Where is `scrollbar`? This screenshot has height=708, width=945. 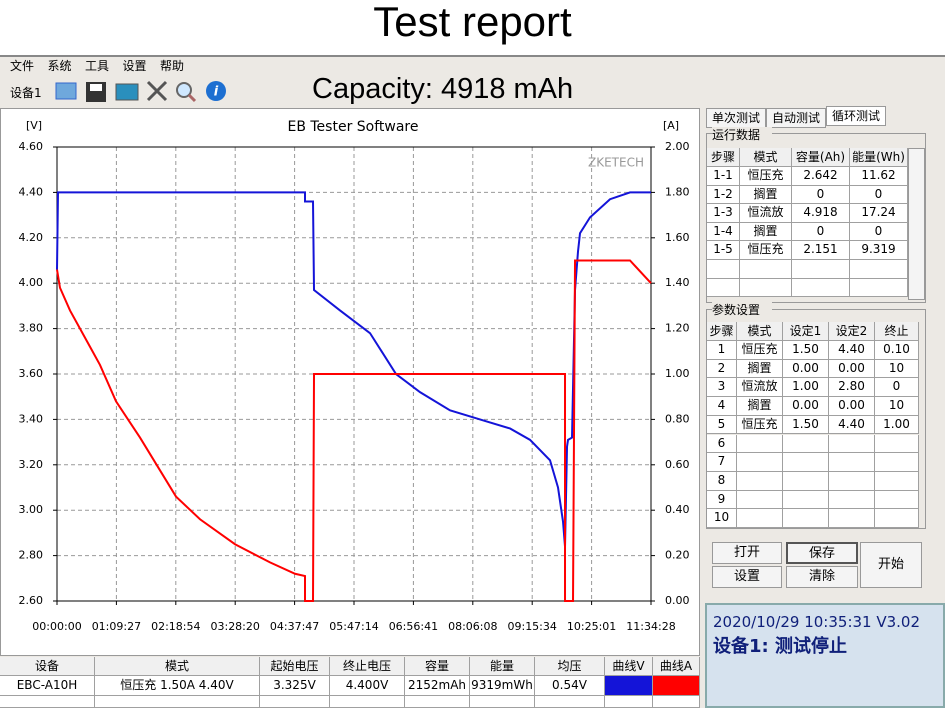
scrollbar is located at coordinates (916, 224).